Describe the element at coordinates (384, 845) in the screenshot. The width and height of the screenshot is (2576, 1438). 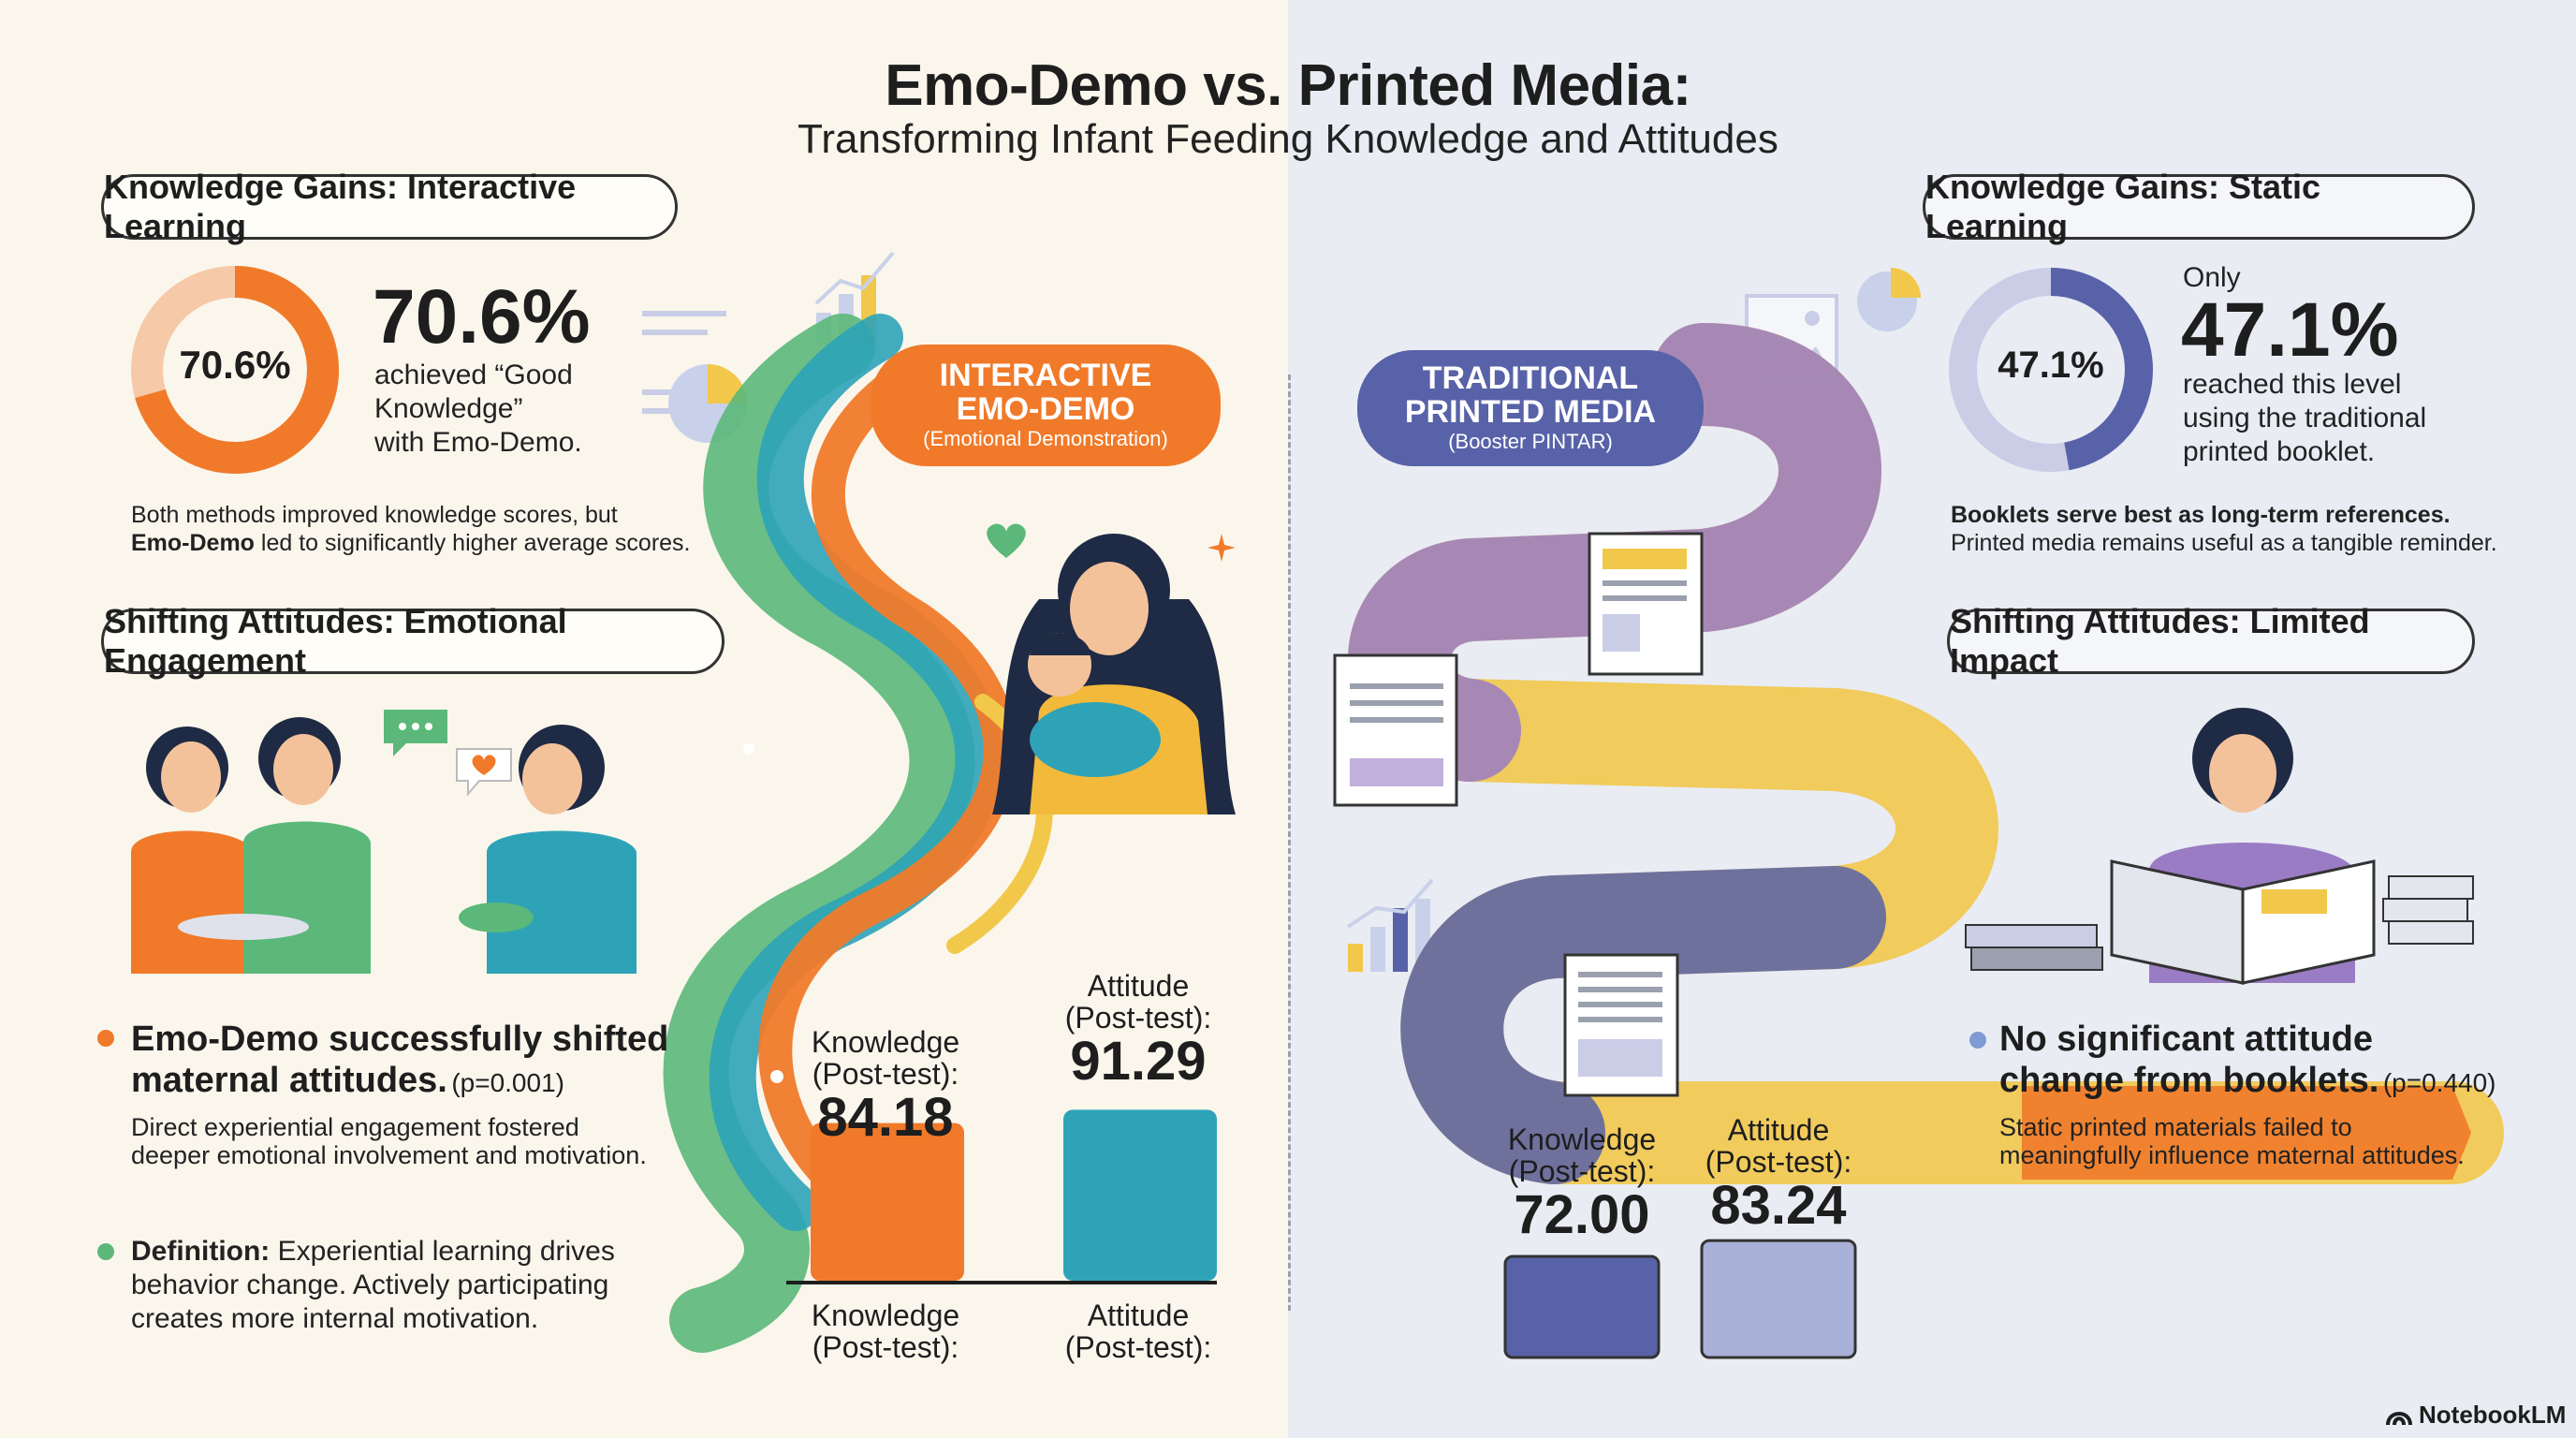
I see `women-discussion-illustration` at that location.